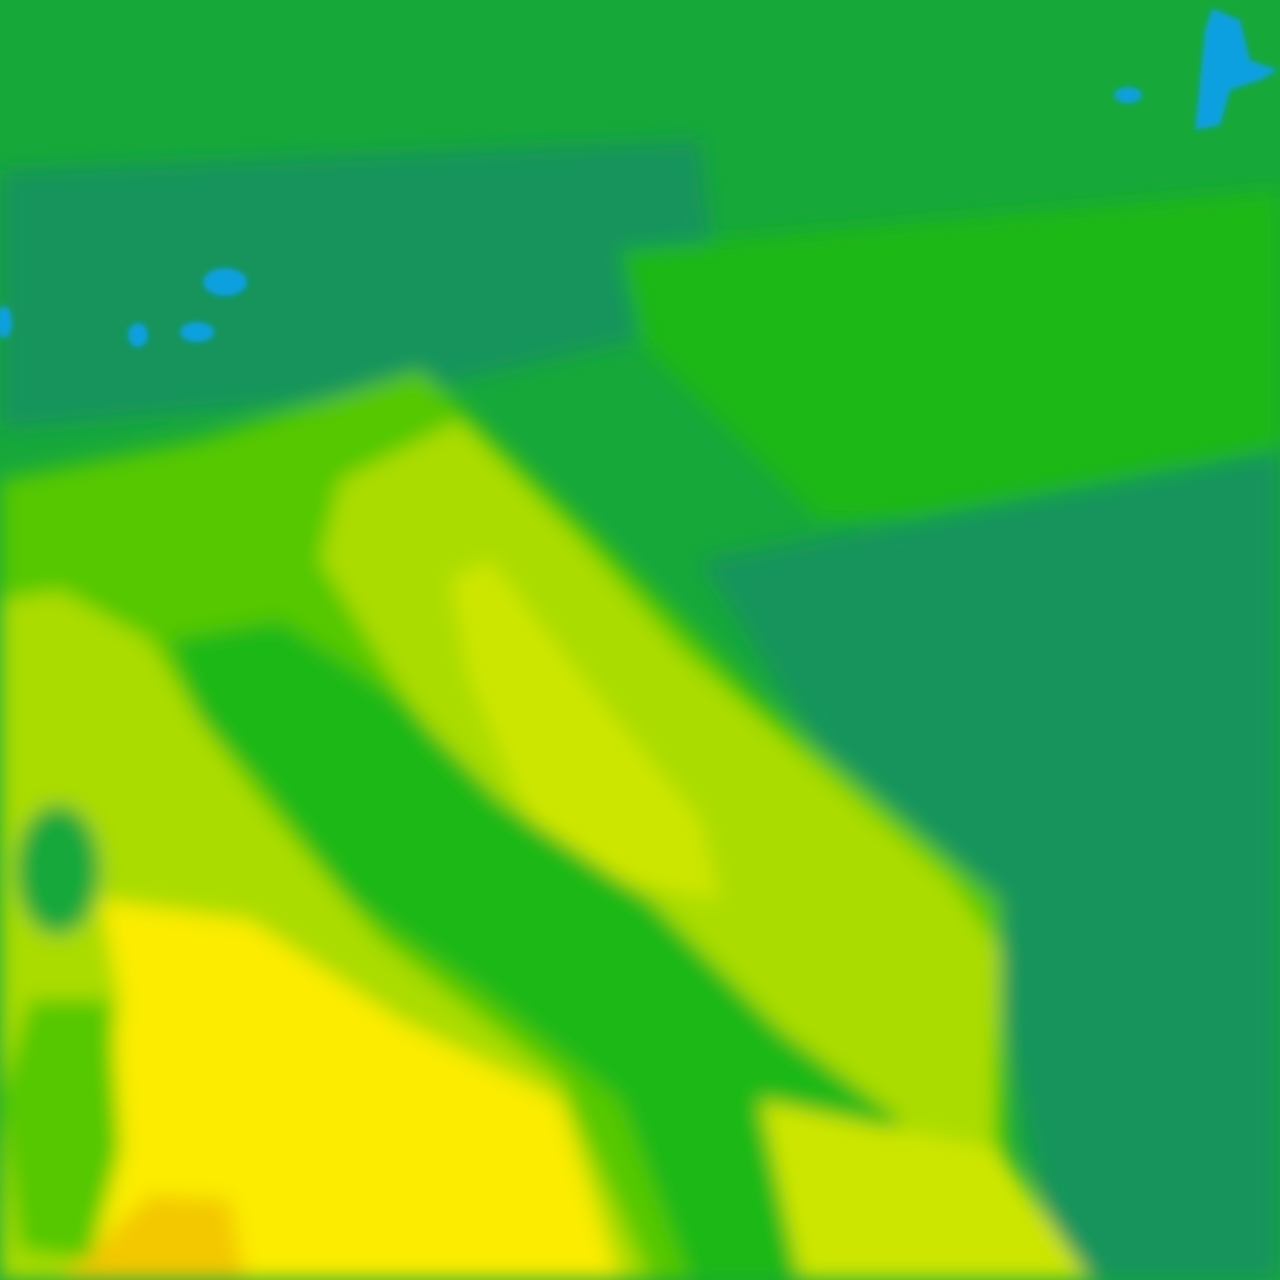 This screenshot has height=1280, width=1280. I want to click on tyrrhenian-warm-region, so click(350, 1090).